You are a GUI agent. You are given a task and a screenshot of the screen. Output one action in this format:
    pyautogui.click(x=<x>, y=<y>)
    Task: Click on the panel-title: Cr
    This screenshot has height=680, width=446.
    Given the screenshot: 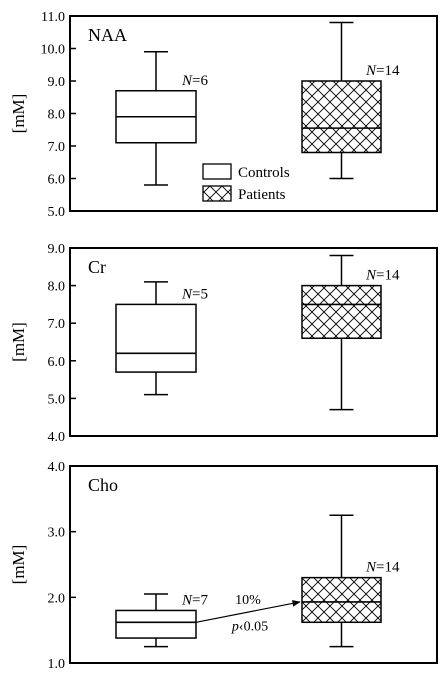 What is the action you would take?
    pyautogui.click(x=97, y=267)
    